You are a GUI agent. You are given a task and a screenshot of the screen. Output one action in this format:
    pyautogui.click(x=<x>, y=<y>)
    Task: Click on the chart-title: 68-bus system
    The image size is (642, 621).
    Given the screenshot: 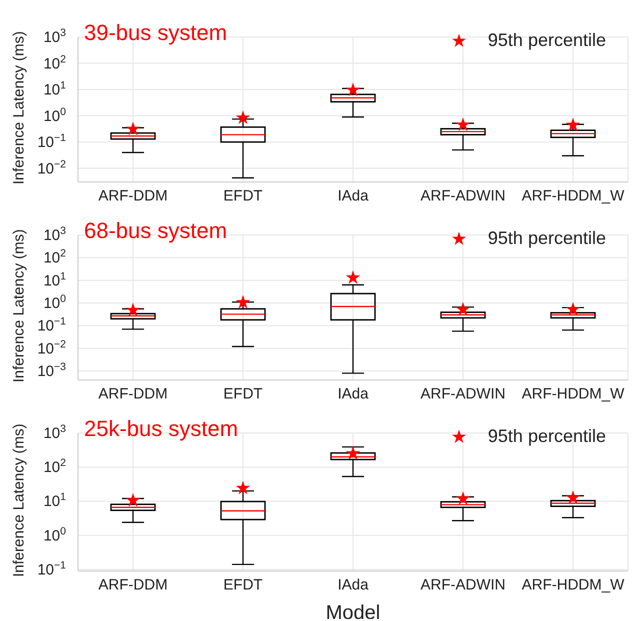 What is the action you would take?
    pyautogui.click(x=156, y=231)
    